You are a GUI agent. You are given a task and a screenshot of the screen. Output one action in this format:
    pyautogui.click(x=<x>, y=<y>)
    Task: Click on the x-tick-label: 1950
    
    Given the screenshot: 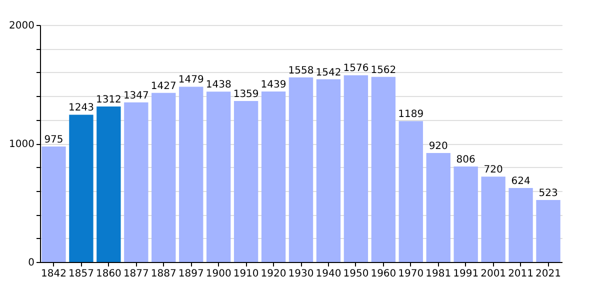 What is the action you would take?
    pyautogui.click(x=356, y=274)
    